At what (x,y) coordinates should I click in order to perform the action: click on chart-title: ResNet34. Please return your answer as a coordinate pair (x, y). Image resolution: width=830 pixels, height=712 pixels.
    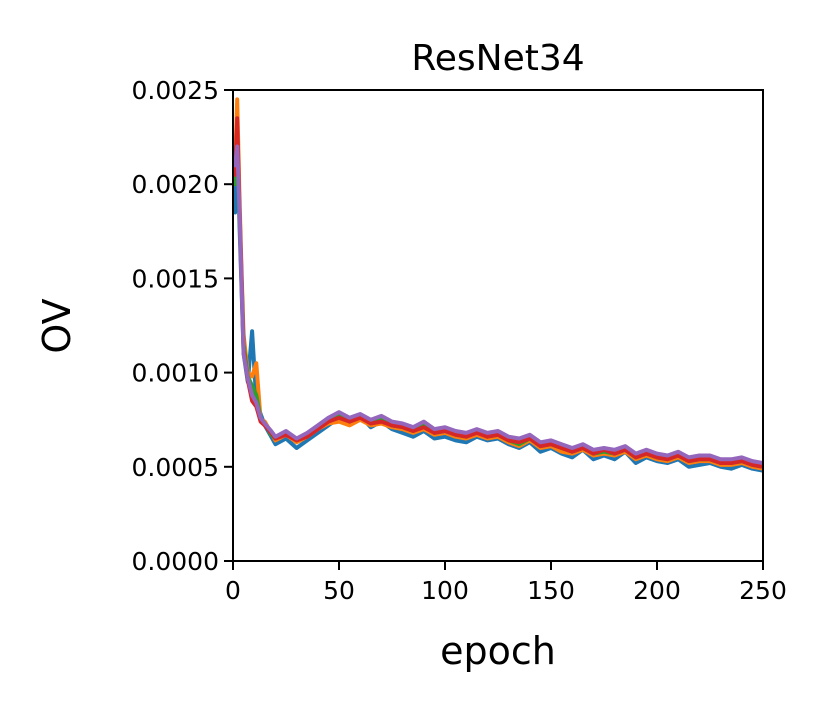
    Looking at the image, I should click on (497, 58).